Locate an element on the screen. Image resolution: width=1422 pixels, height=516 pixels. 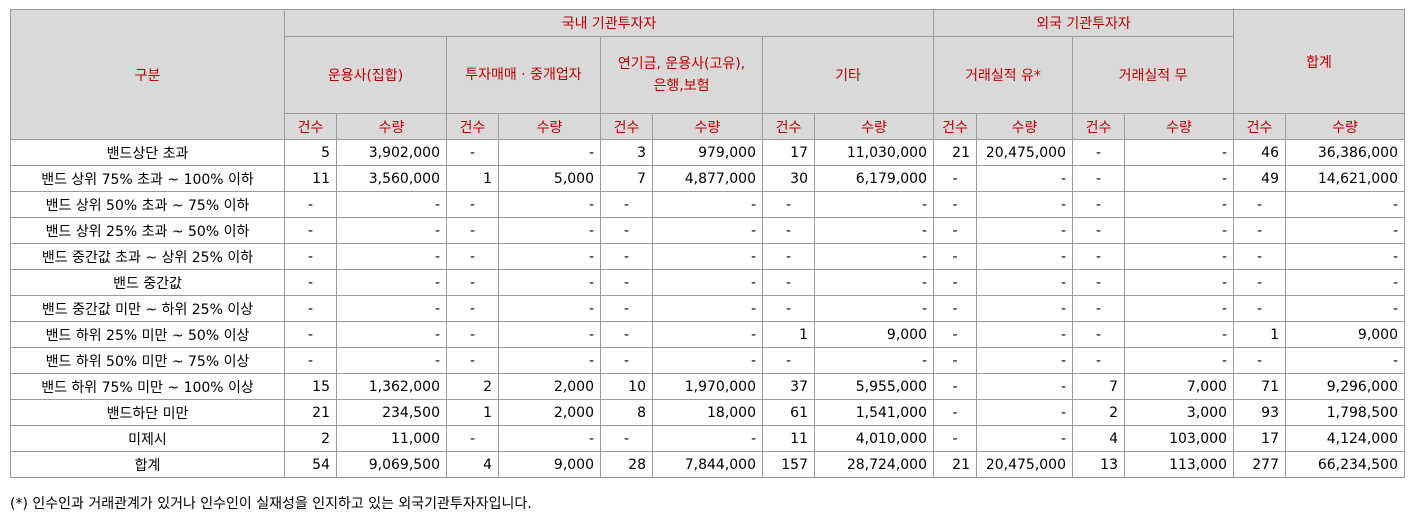
count-cell: 10 is located at coordinates (626, 386).